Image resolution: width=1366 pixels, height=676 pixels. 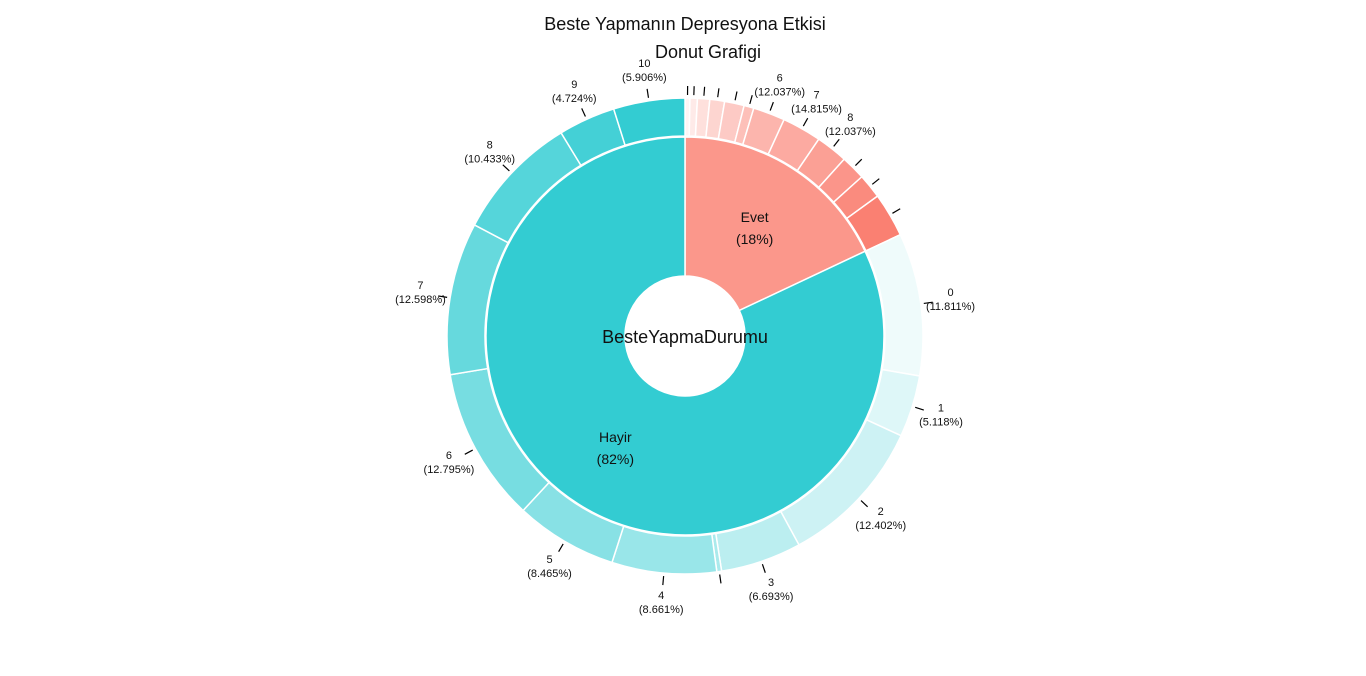 What do you see at coordinates (685, 24) in the screenshot?
I see `chart-title: Beste Yapmanın Depresyona Etkisi` at bounding box center [685, 24].